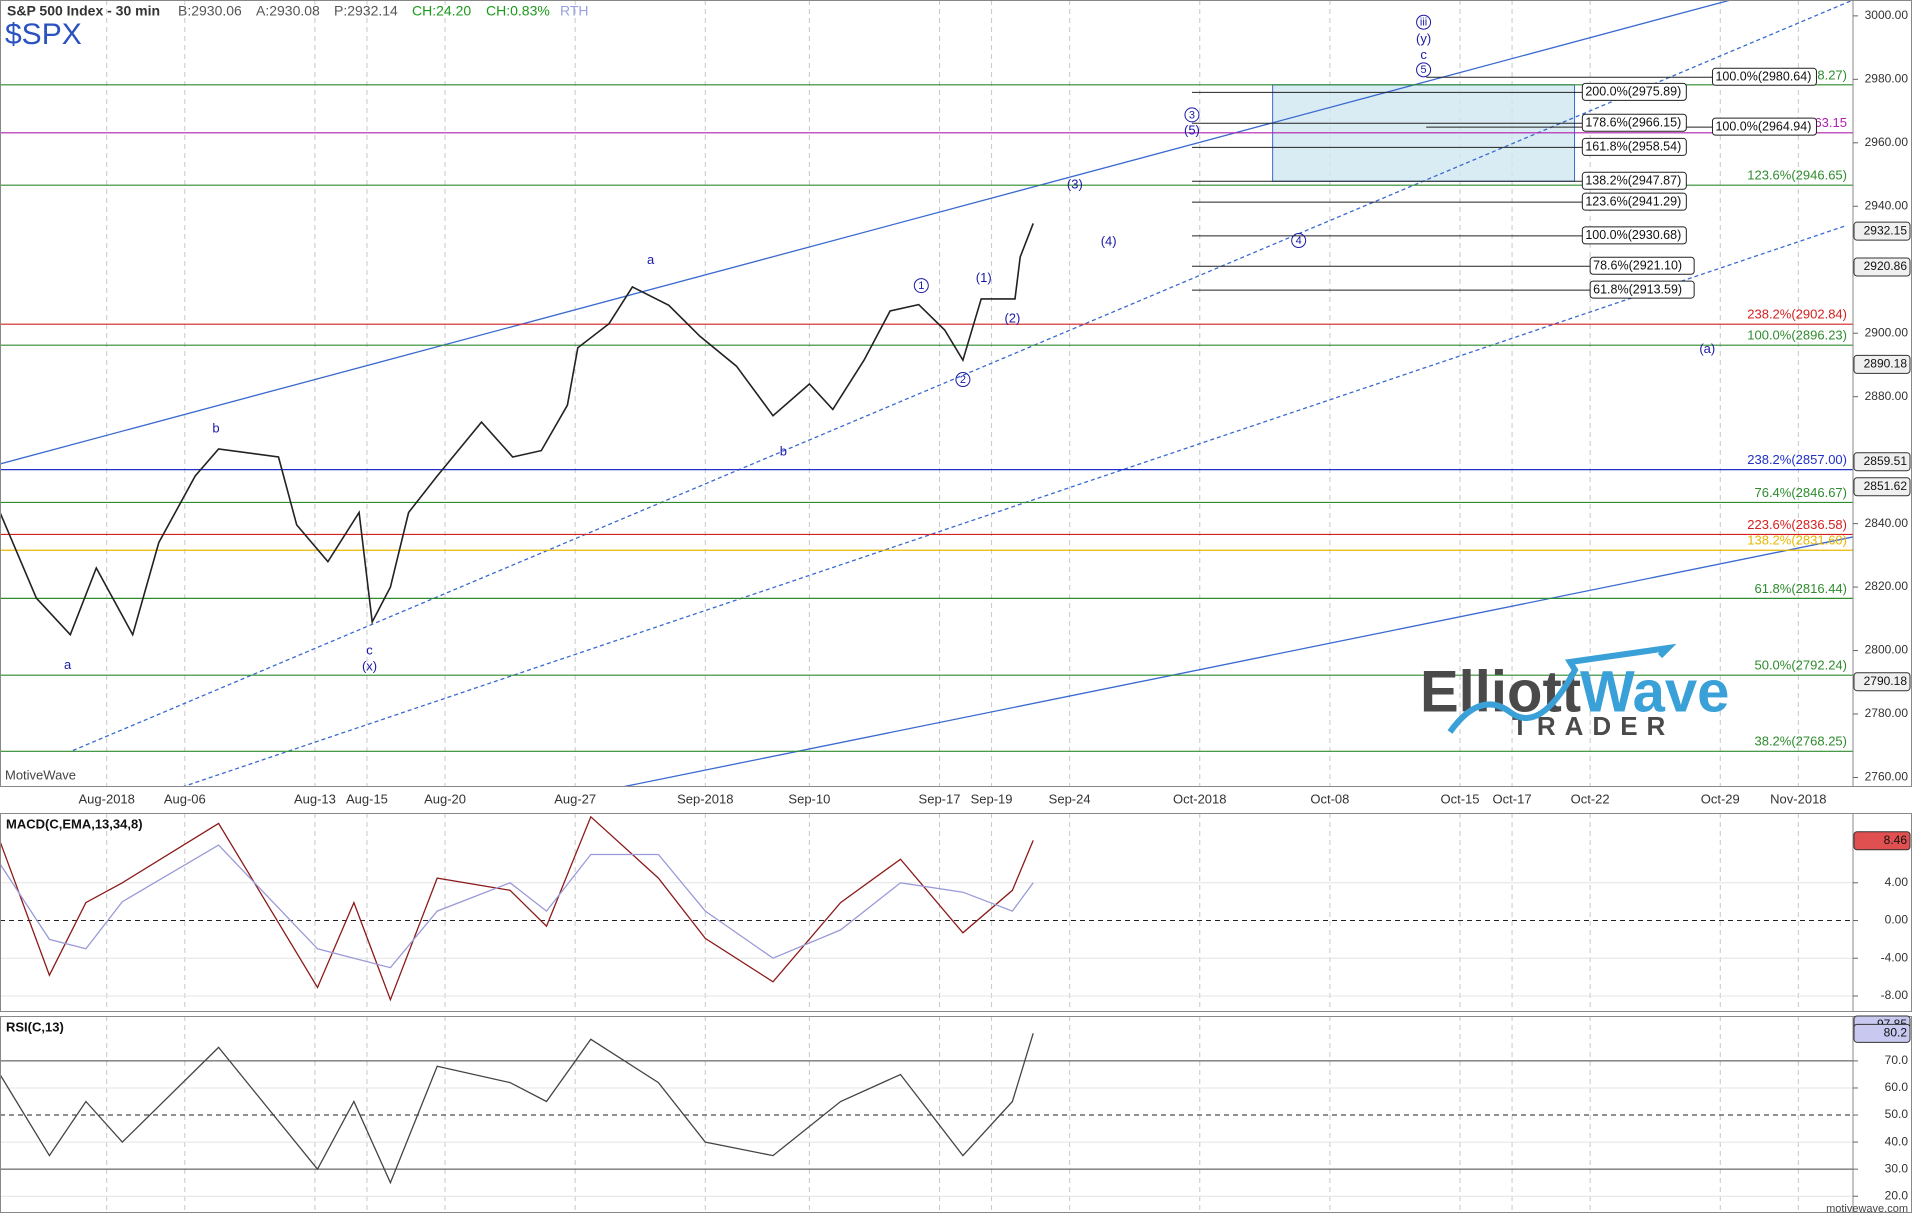 The image size is (1912, 1221). I want to click on header-bid: B:2930.06, so click(210, 11).